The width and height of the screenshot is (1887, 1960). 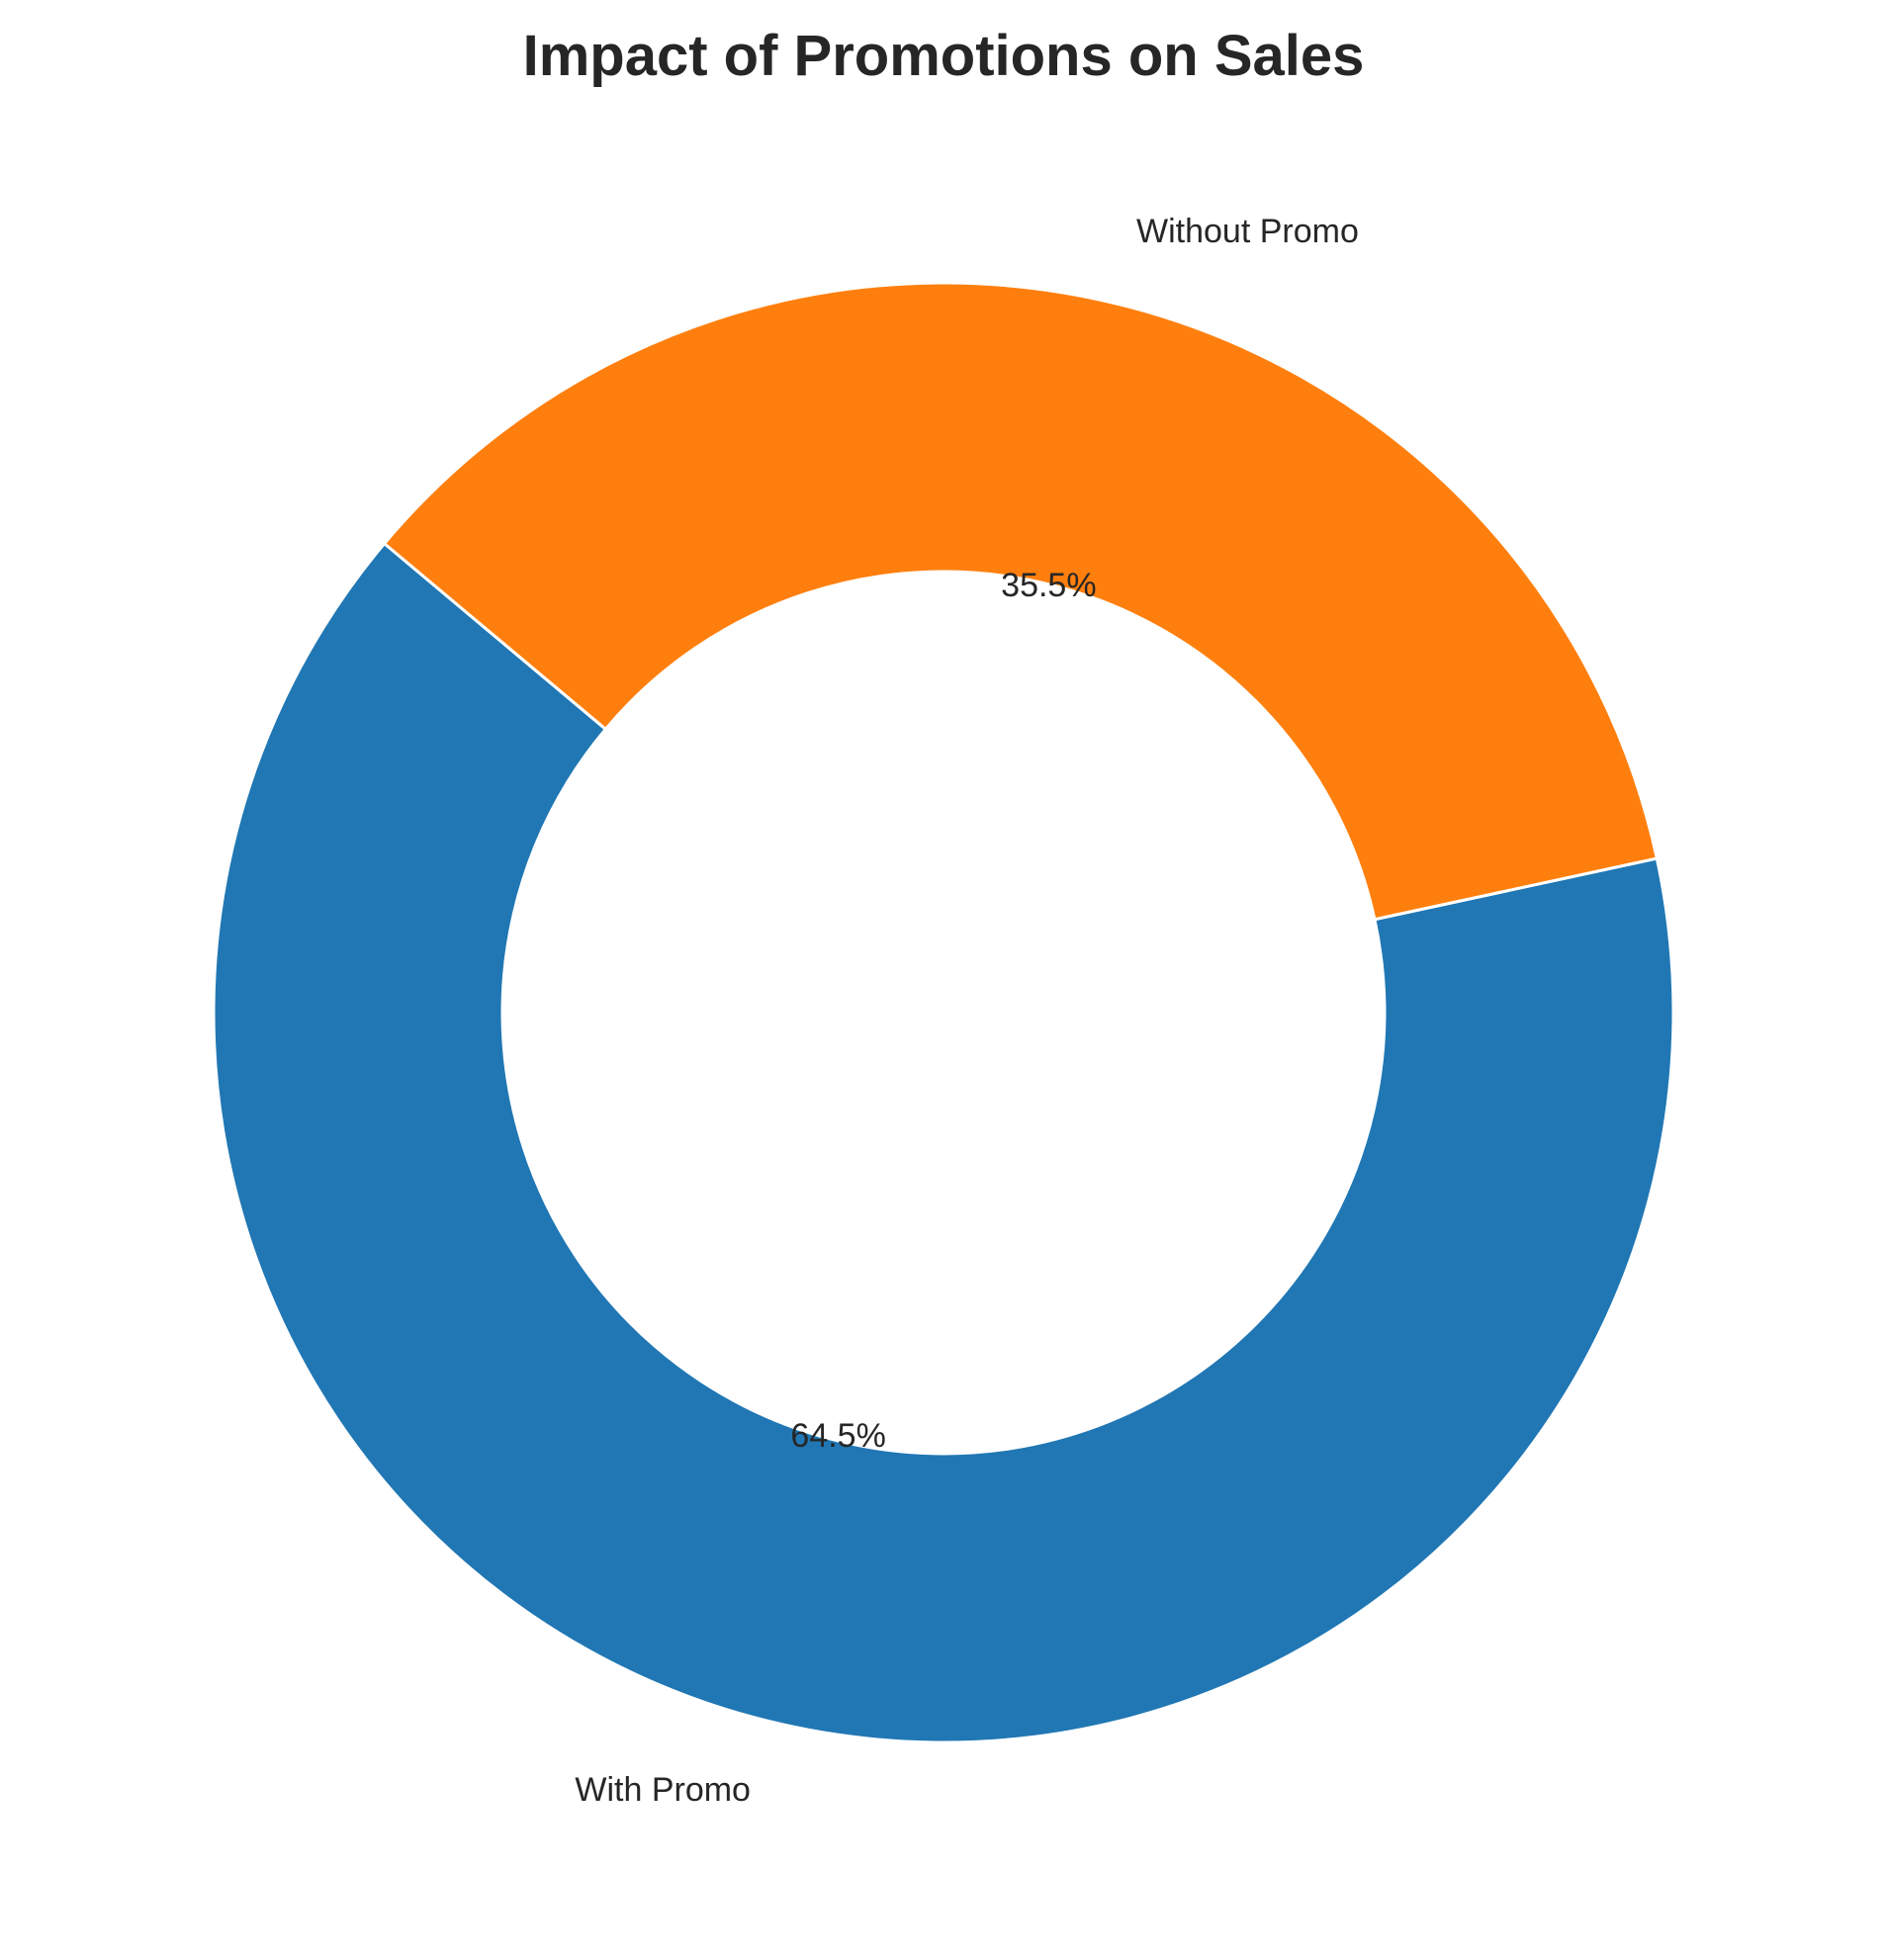 I want to click on pct-label-without-promo: 35.5%, so click(x=1048, y=586).